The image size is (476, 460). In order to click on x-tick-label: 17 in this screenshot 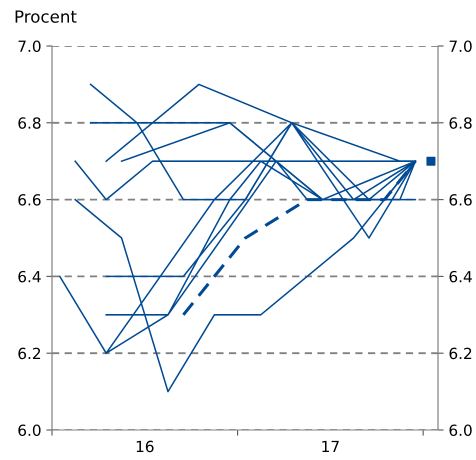, I will do `click(330, 446)`.